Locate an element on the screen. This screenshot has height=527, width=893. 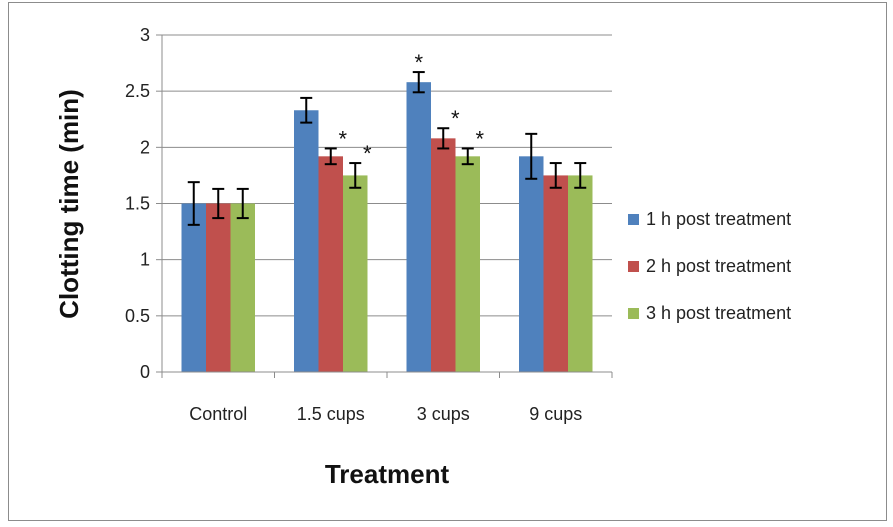
legend-label: 1 h post treatment is located at coordinates (718, 219).